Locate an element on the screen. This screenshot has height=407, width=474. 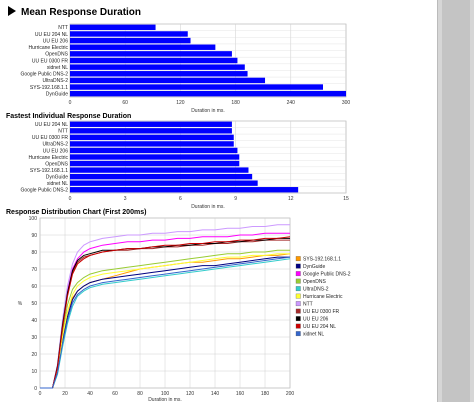
legend-label: DynGuide is located at coordinates (314, 267).